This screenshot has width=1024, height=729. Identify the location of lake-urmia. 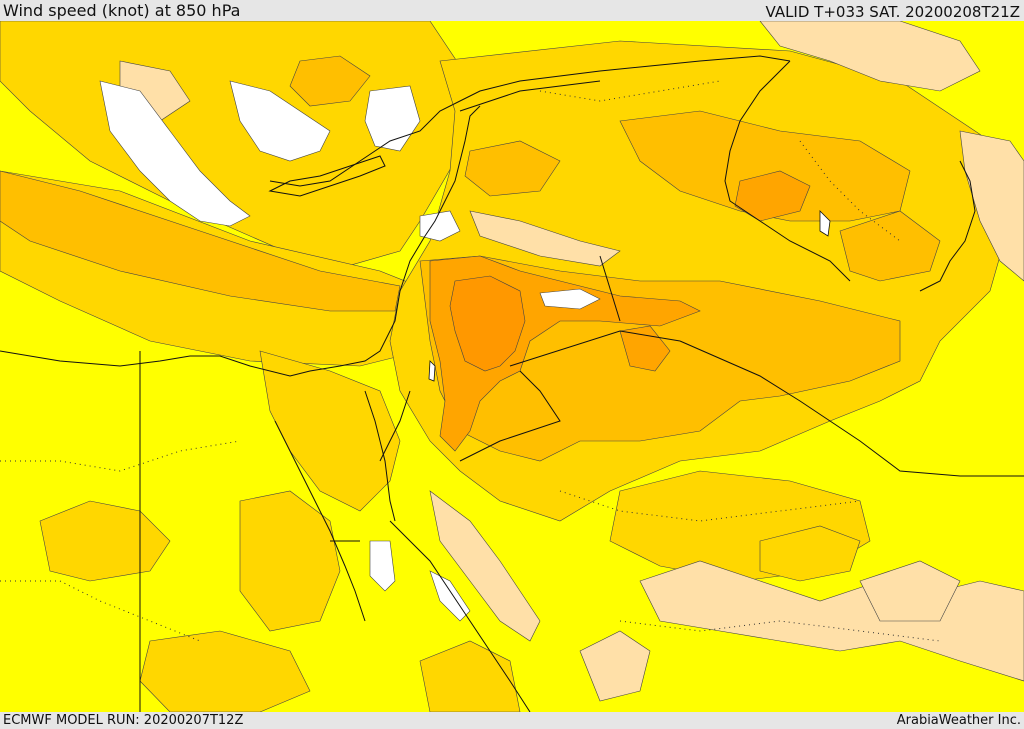
(825, 223).